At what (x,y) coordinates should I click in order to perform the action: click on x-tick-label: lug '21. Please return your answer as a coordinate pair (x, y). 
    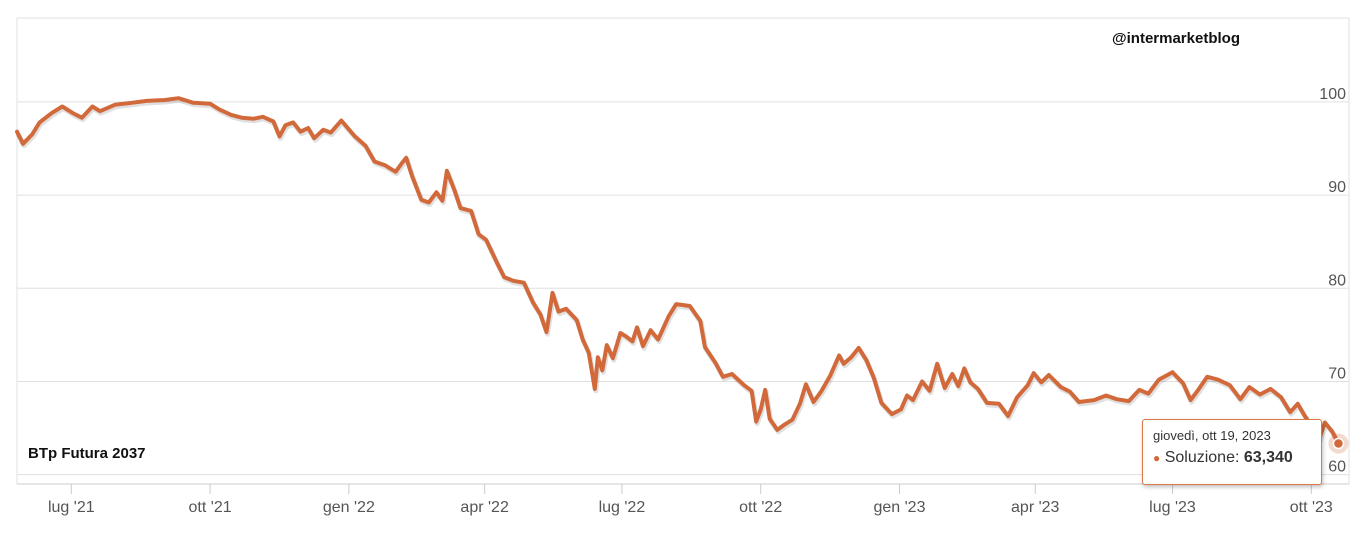
    Looking at the image, I should click on (71, 507).